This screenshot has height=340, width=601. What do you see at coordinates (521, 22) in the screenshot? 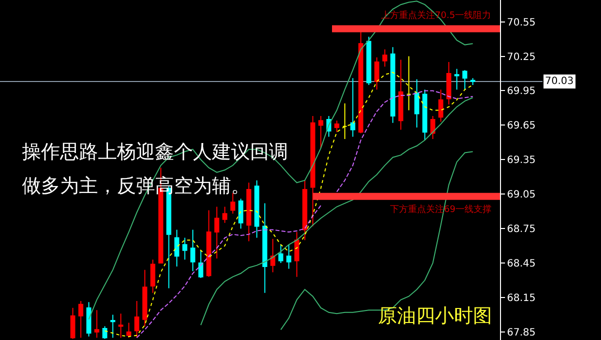
I see `y-tick-label: 70.55` at bounding box center [521, 22].